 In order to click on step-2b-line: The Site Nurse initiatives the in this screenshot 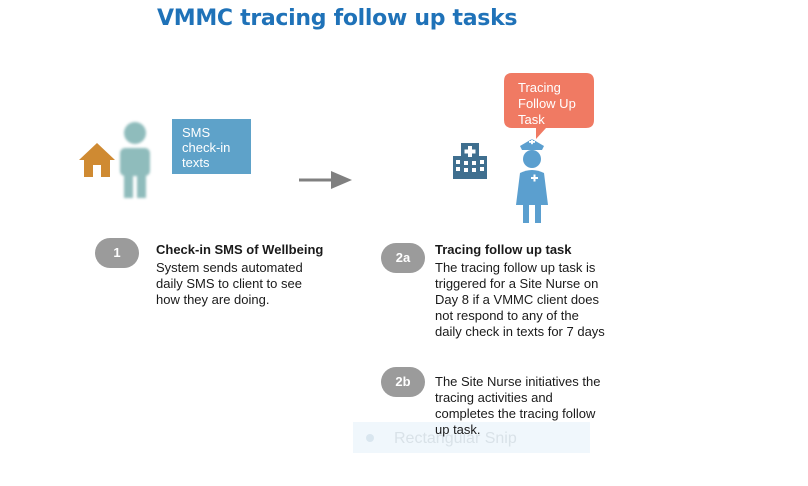, I will do `click(518, 381)`.